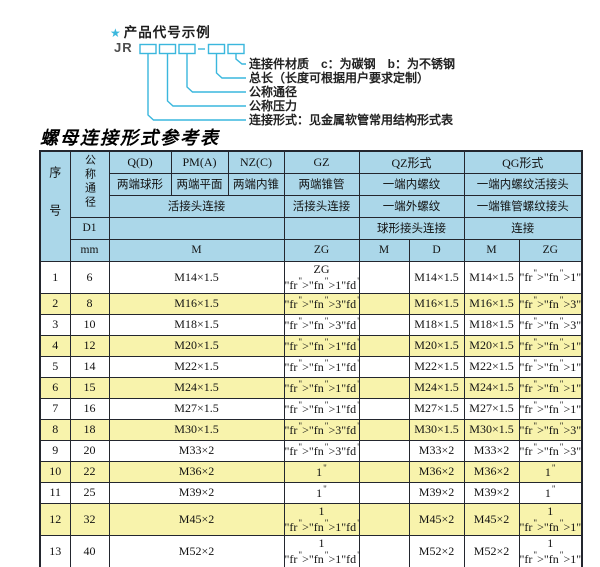 The image size is (600, 567). I want to click on unit-header: mm, so click(89, 250).